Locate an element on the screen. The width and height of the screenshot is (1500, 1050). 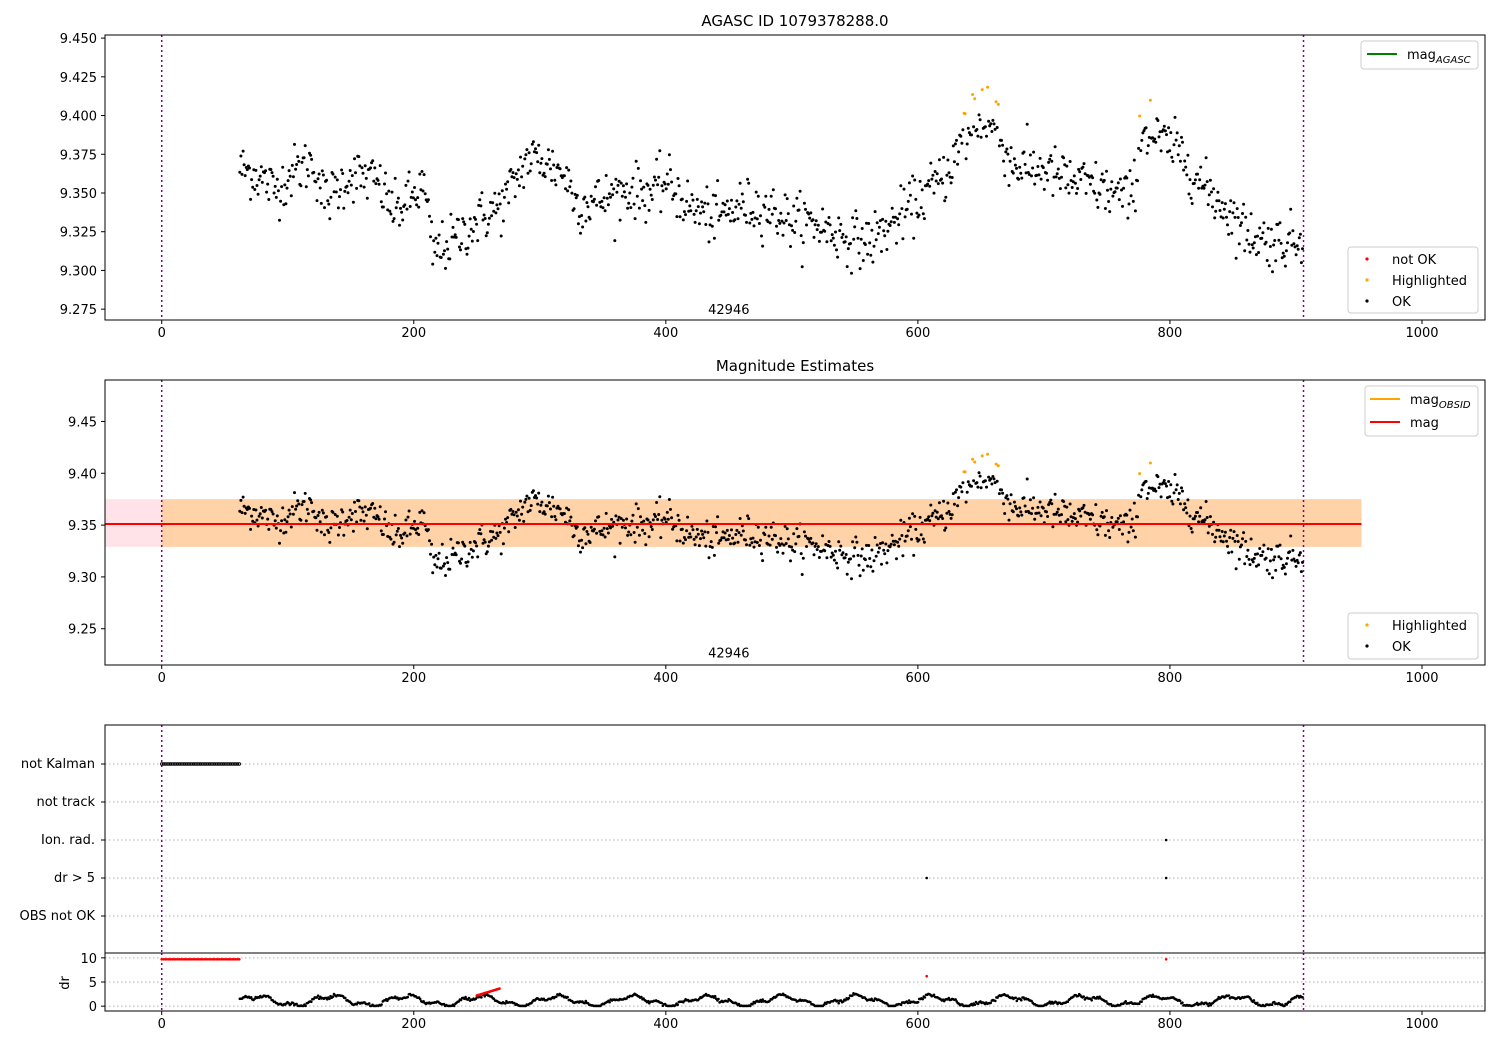
flag-points is located at coordinates (663, 821).